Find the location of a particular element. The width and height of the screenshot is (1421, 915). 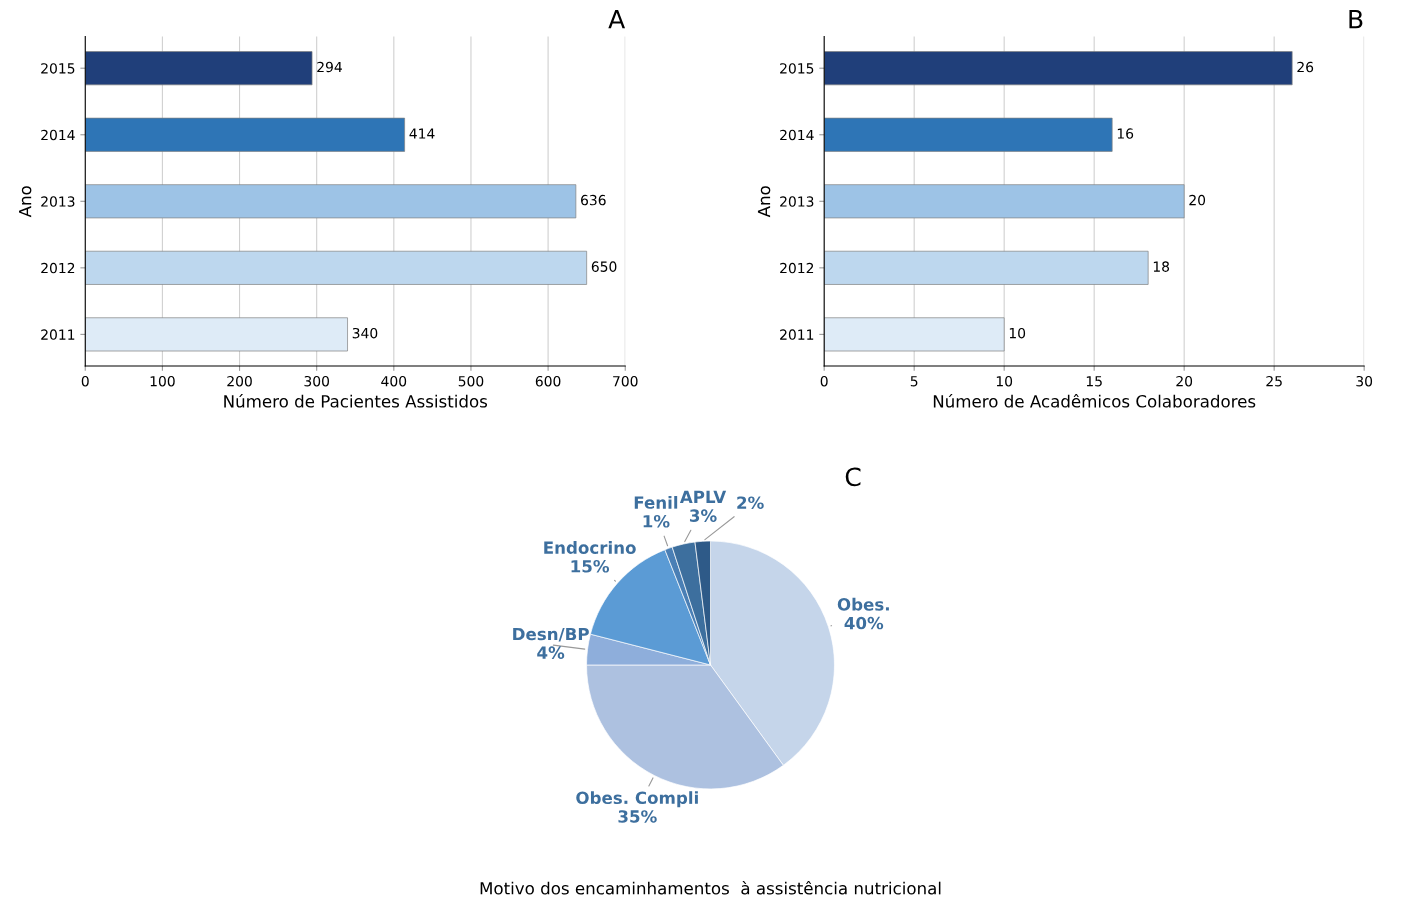

data-label: 414 is located at coordinates (422, 133).